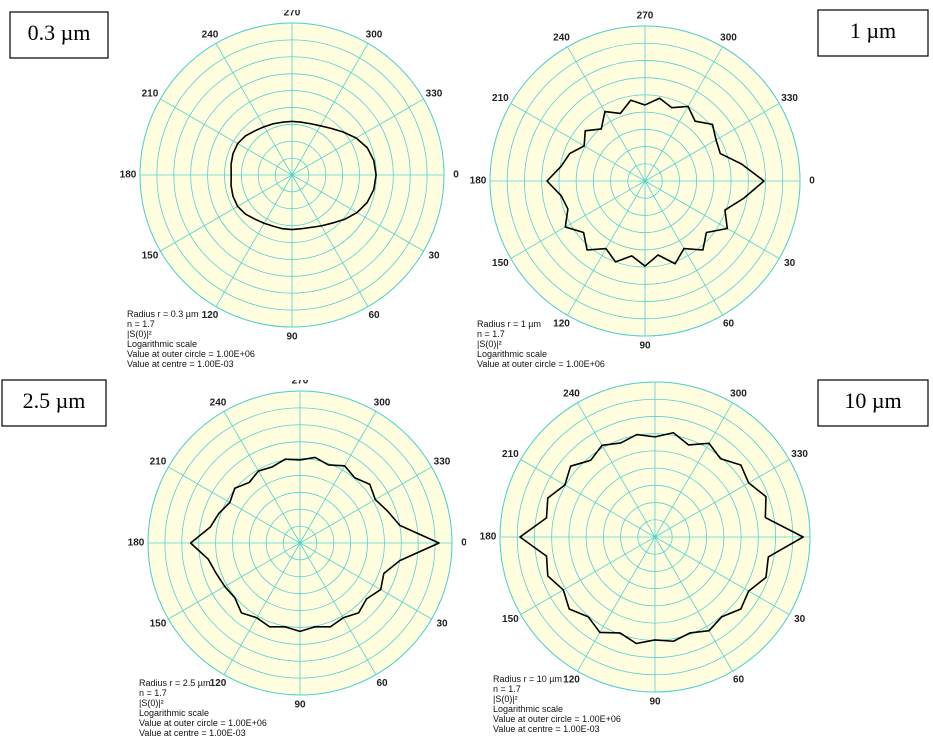 The image size is (933, 737). I want to click on info-line: Radius r = 10 µm, so click(527, 679).